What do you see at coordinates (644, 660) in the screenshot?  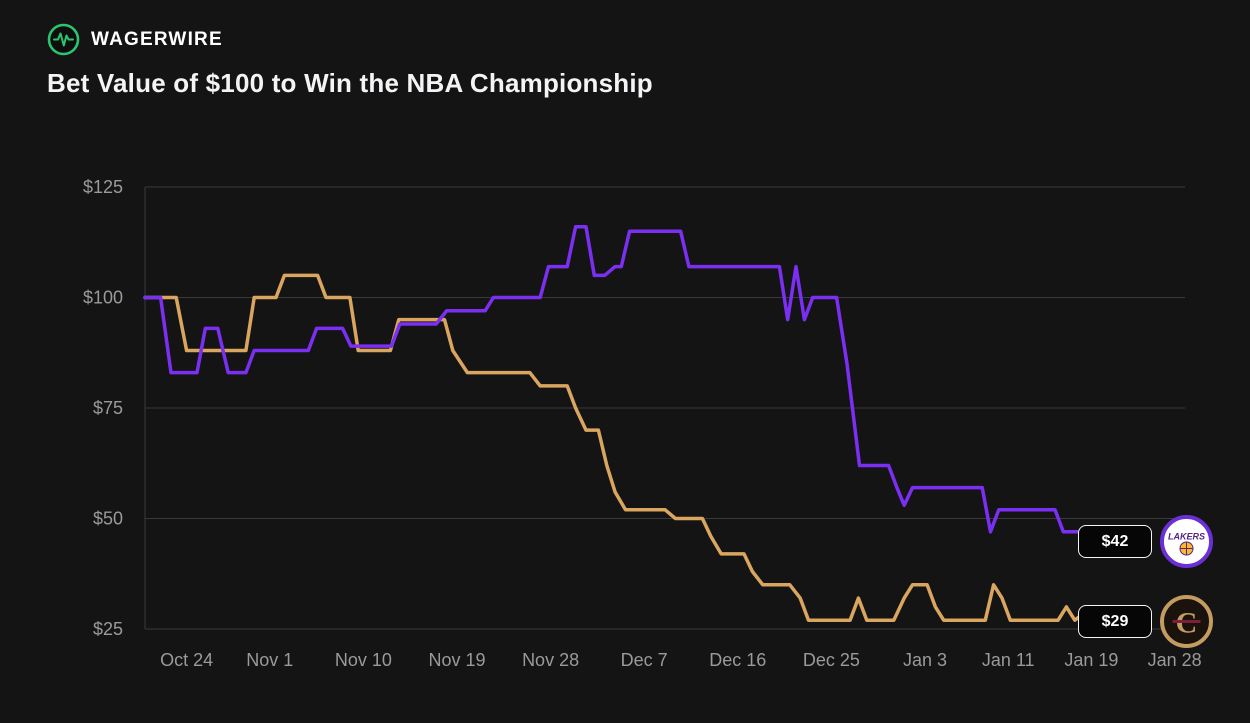 I see `x-axis-label: Dec 7` at bounding box center [644, 660].